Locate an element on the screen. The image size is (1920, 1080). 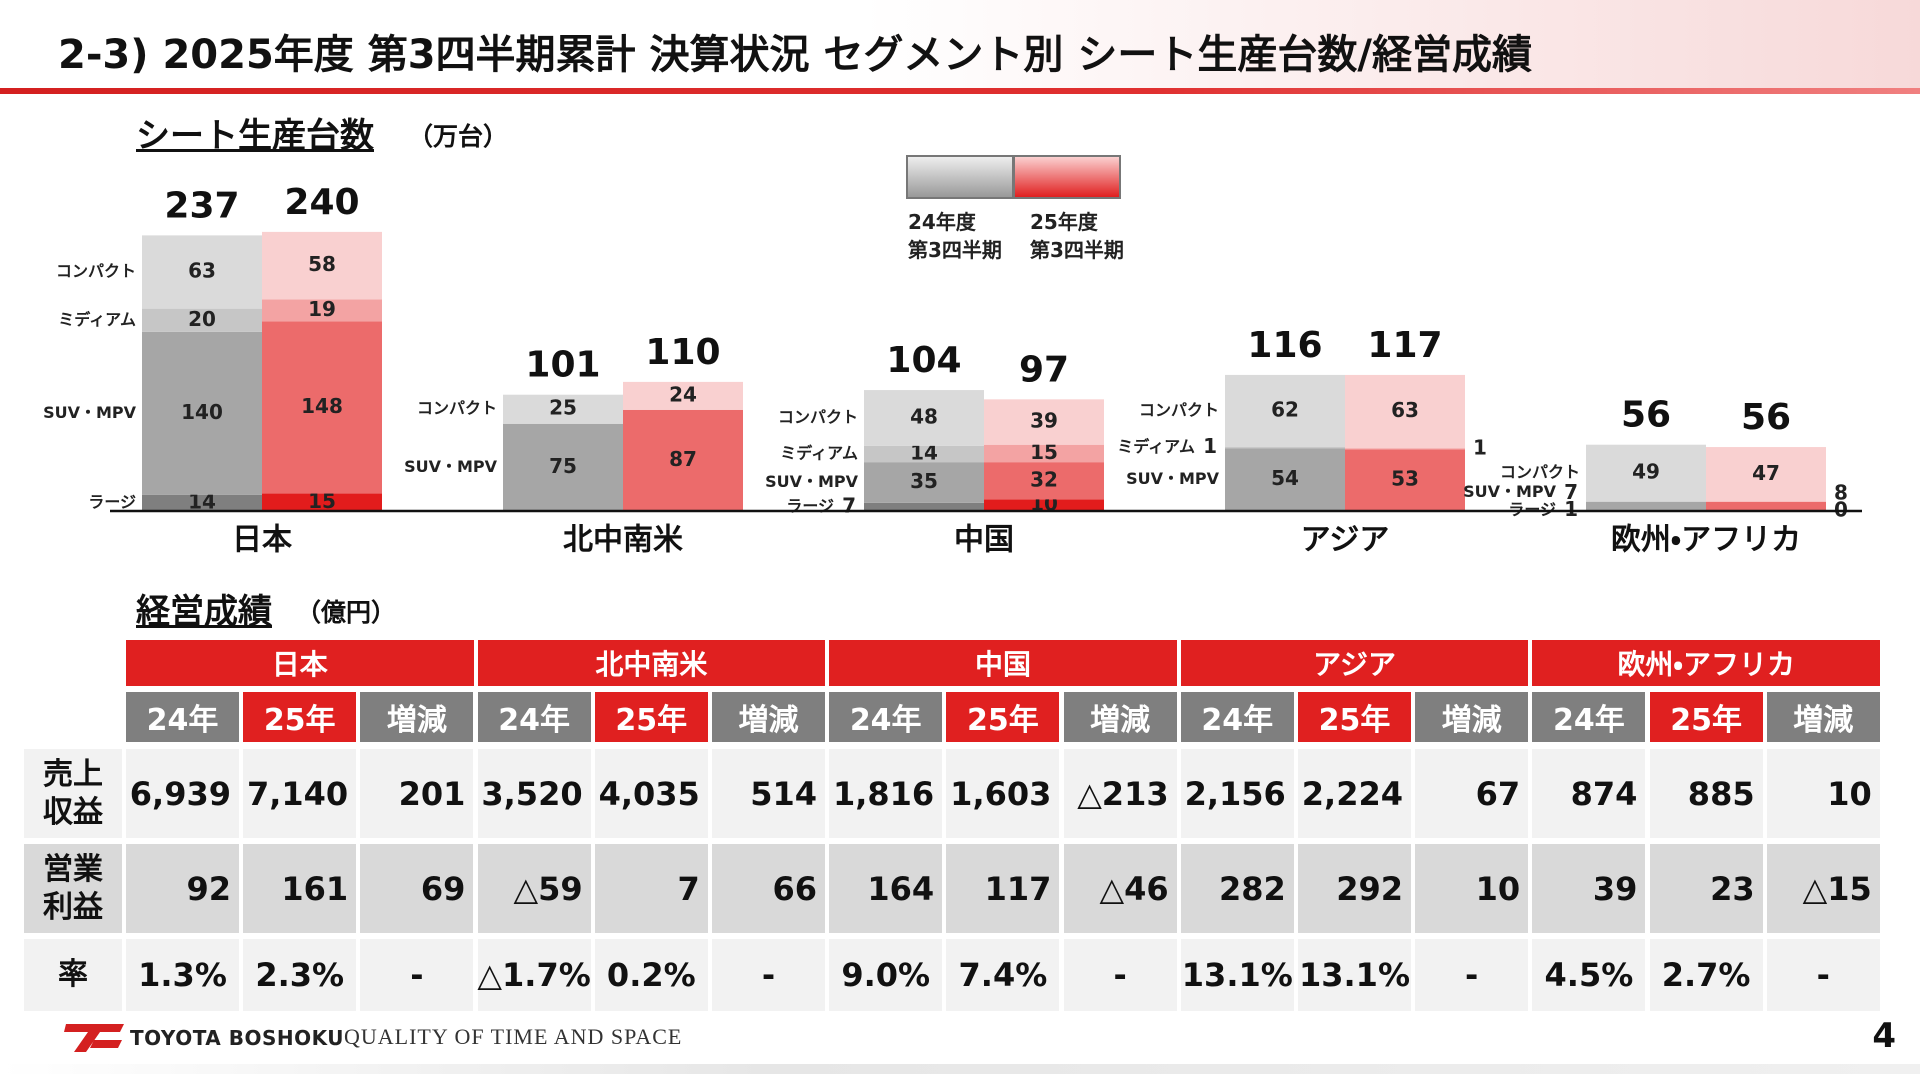
segment-value: 75 is located at coordinates (563, 466).